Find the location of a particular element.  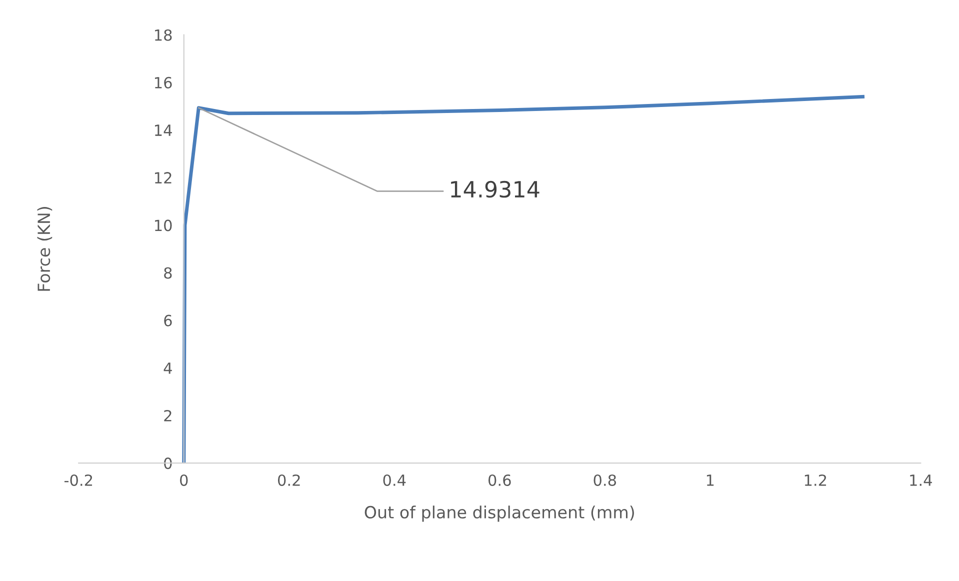

y-axis-title: Force (KN) is located at coordinates (44, 249).